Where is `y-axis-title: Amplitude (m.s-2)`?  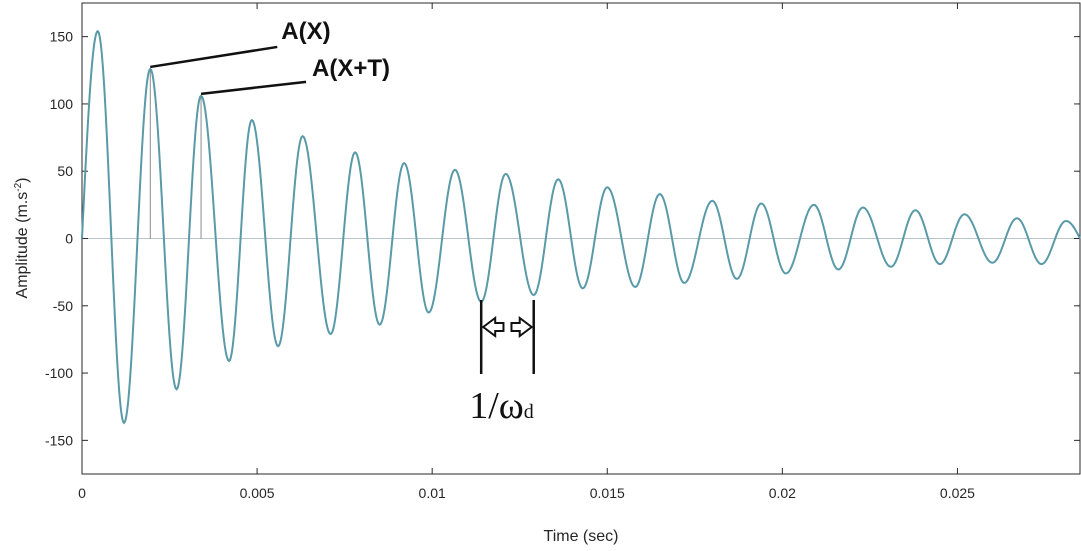 y-axis-title: Amplitude (m.s-2) is located at coordinates (22, 238).